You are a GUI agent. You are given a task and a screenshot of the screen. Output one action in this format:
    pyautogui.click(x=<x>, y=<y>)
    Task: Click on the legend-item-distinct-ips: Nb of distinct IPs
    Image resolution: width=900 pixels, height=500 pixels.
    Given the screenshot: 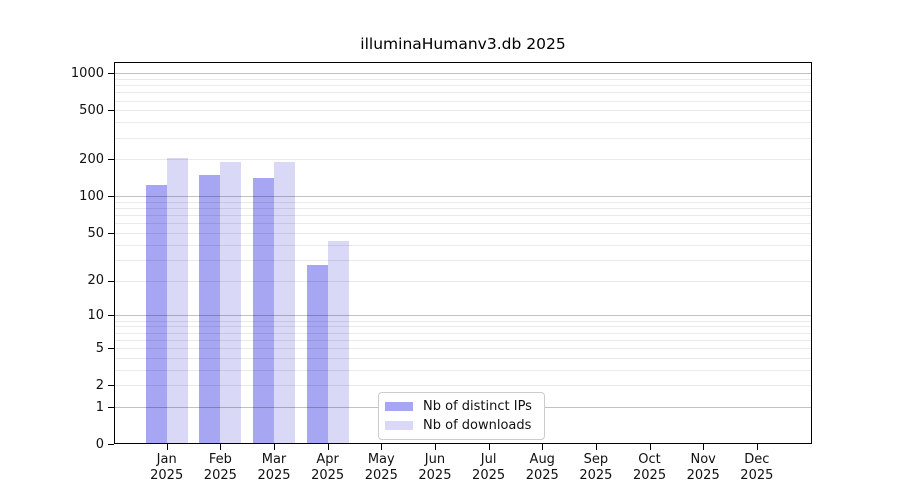 What is the action you would take?
    pyautogui.click(x=458, y=406)
    